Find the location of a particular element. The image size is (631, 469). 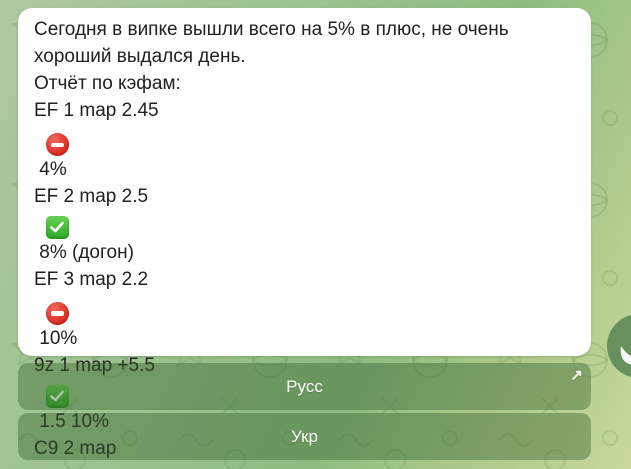

button-label: Русс is located at coordinates (304, 386).